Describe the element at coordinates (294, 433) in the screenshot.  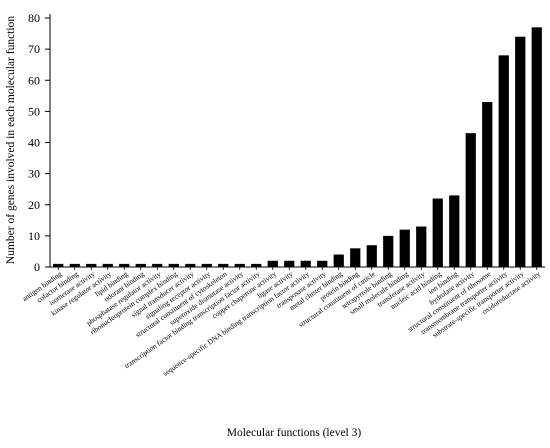
I see `x-axis-title: Molecular functions (level 3)` at that location.